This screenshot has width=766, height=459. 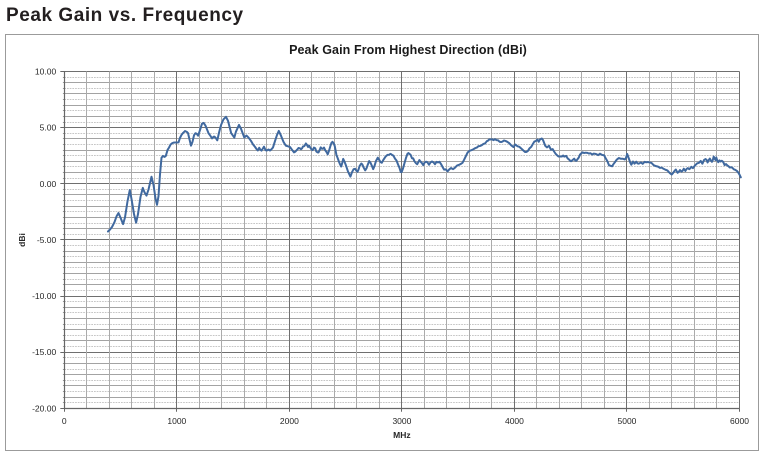 What do you see at coordinates (44, 296) in the screenshot?
I see `svg-text: -10.00` at bounding box center [44, 296].